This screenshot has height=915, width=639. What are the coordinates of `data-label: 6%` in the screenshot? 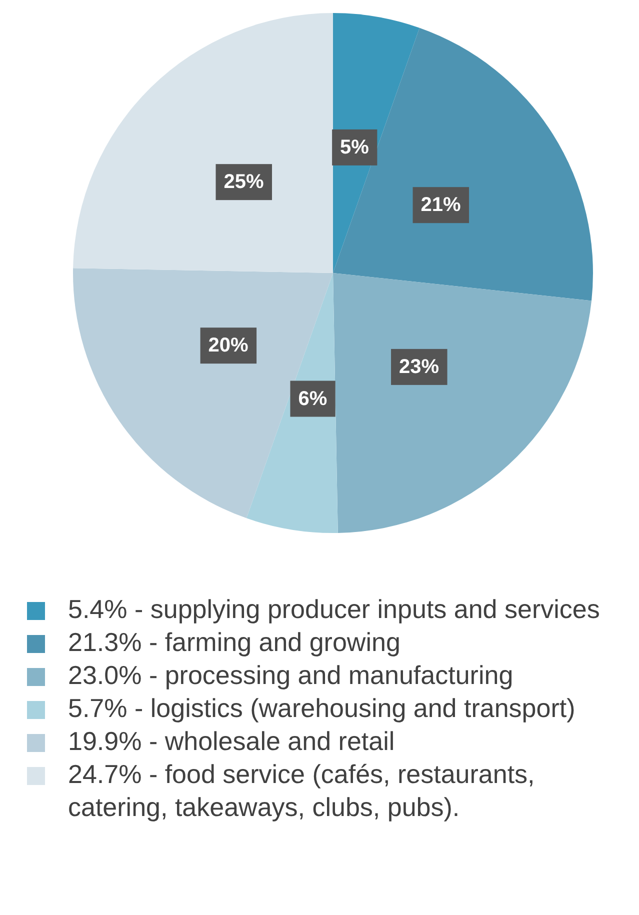 It's located at (313, 399).